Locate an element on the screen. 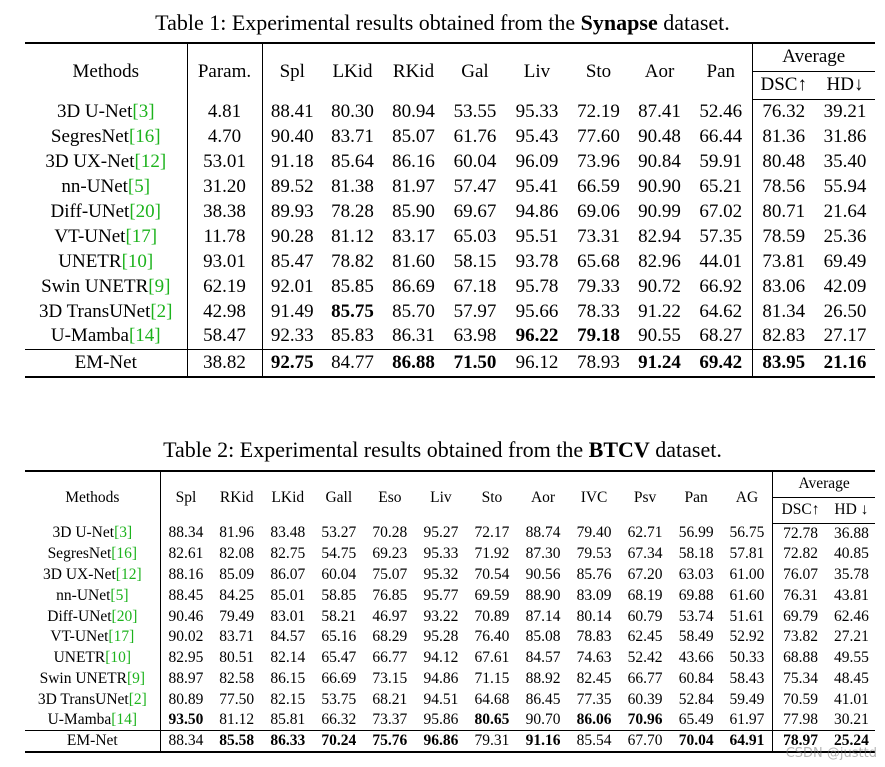  header-cell: Sto is located at coordinates (492, 497).